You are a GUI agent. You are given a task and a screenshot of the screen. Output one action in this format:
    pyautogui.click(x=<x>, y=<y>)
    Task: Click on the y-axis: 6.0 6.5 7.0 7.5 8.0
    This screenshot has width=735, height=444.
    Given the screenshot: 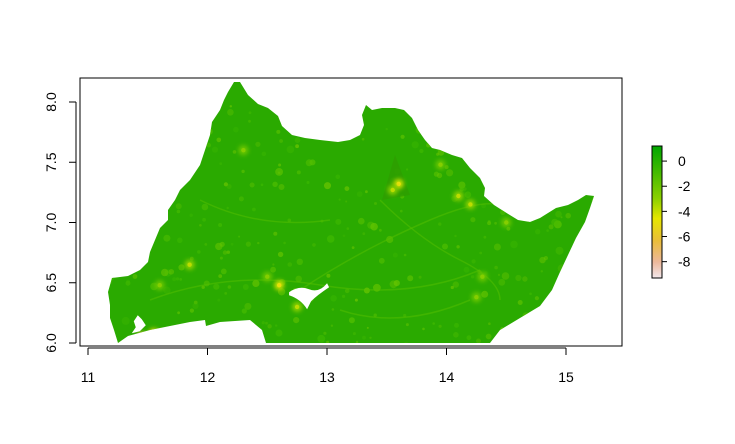 What is the action you would take?
    pyautogui.click(x=60, y=222)
    